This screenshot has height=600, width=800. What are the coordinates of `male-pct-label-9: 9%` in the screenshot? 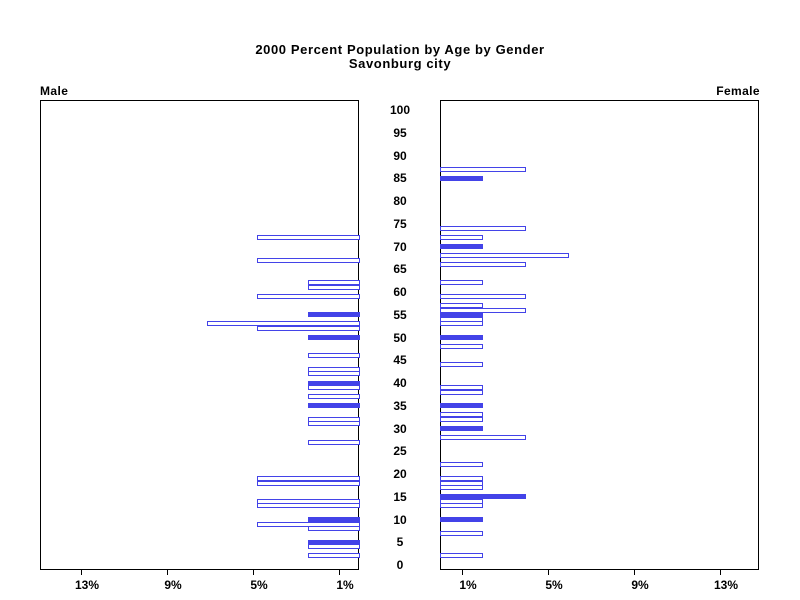 It's located at (173, 585).